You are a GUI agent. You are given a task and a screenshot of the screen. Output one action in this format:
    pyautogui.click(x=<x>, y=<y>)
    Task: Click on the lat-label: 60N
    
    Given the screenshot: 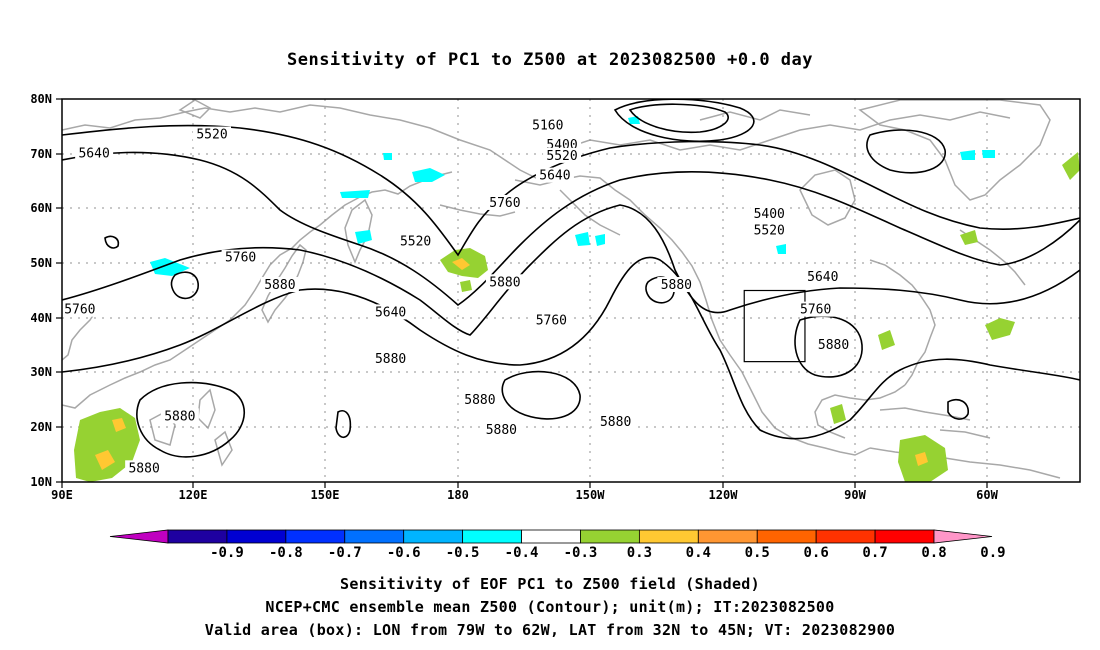 What is the action you would take?
    pyautogui.click(x=41, y=208)
    